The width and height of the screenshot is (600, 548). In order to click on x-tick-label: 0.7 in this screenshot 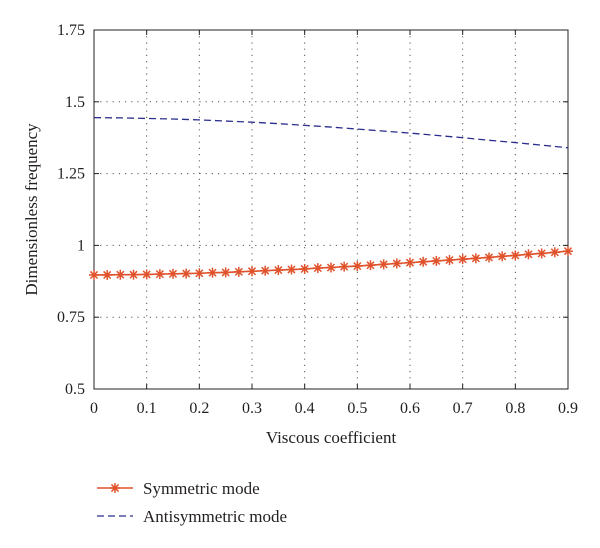, I will do `click(463, 408)`.